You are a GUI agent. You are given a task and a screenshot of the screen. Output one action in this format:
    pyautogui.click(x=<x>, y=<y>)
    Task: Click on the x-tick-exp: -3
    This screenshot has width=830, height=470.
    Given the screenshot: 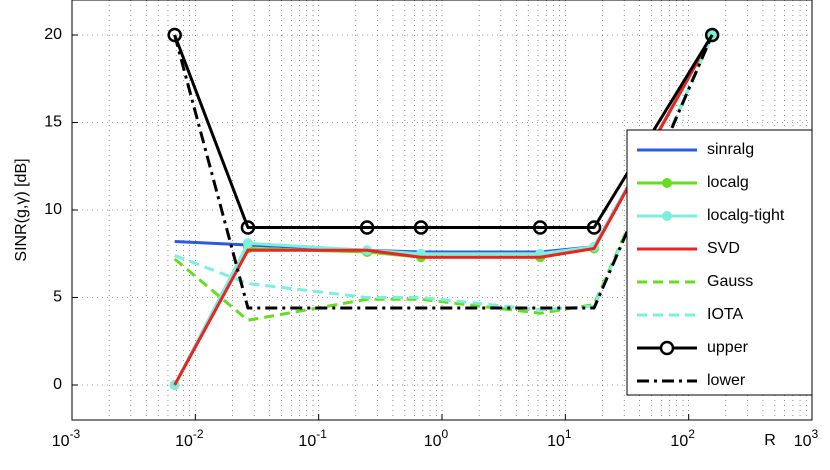 What is the action you would take?
    pyautogui.click(x=75, y=434)
    